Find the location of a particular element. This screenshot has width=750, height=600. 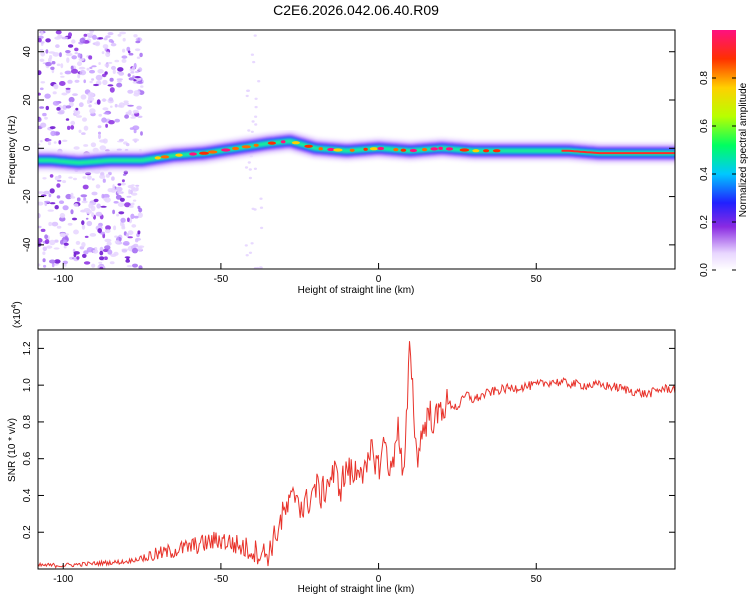

spectrogram-y-axis-label: Frequency (Hz) is located at coordinates (12, 150).